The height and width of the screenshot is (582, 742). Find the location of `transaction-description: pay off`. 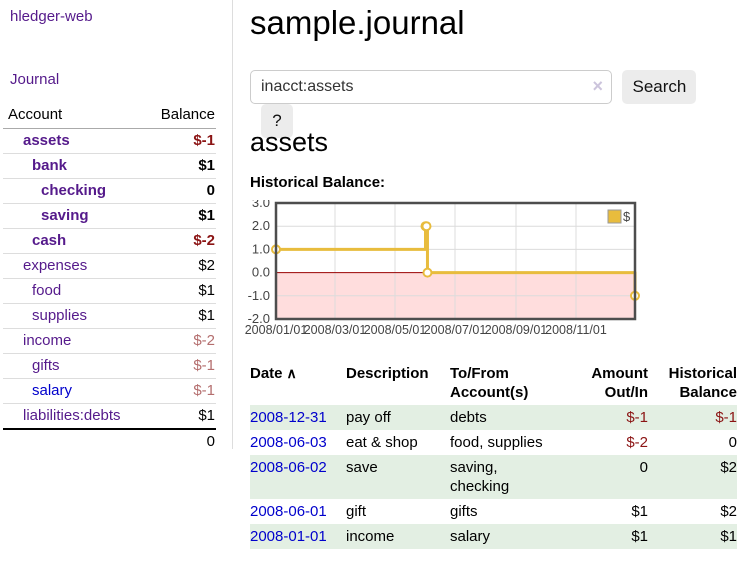

transaction-description: pay off is located at coordinates (398, 417).